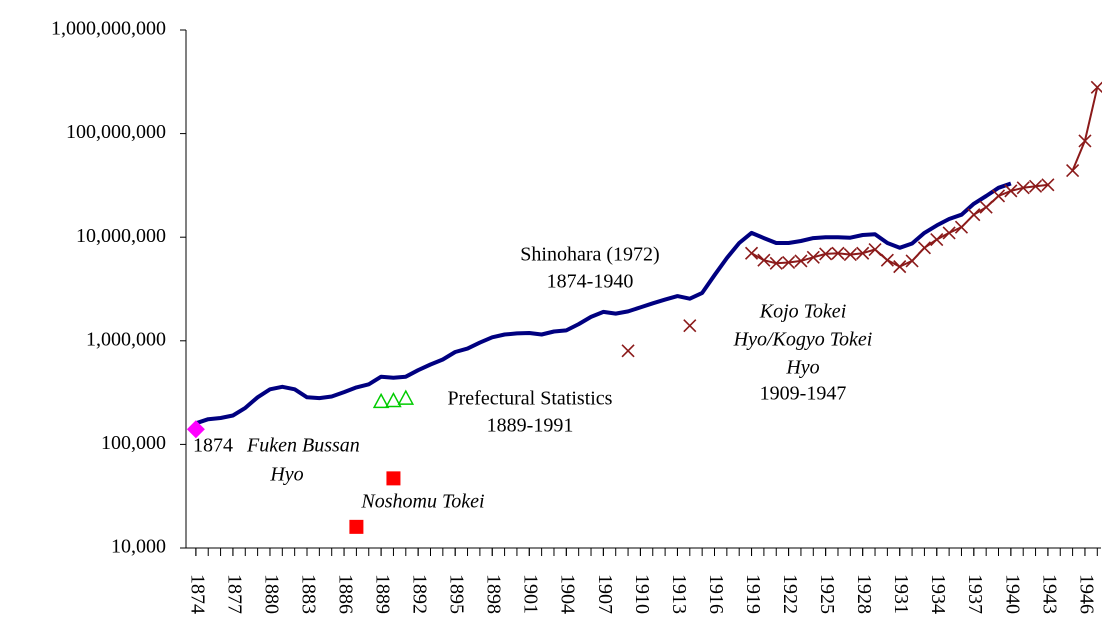 The height and width of the screenshot is (626, 1102). What do you see at coordinates (1049, 594) in the screenshot?
I see `x-tick-label: 1943` at bounding box center [1049, 594].